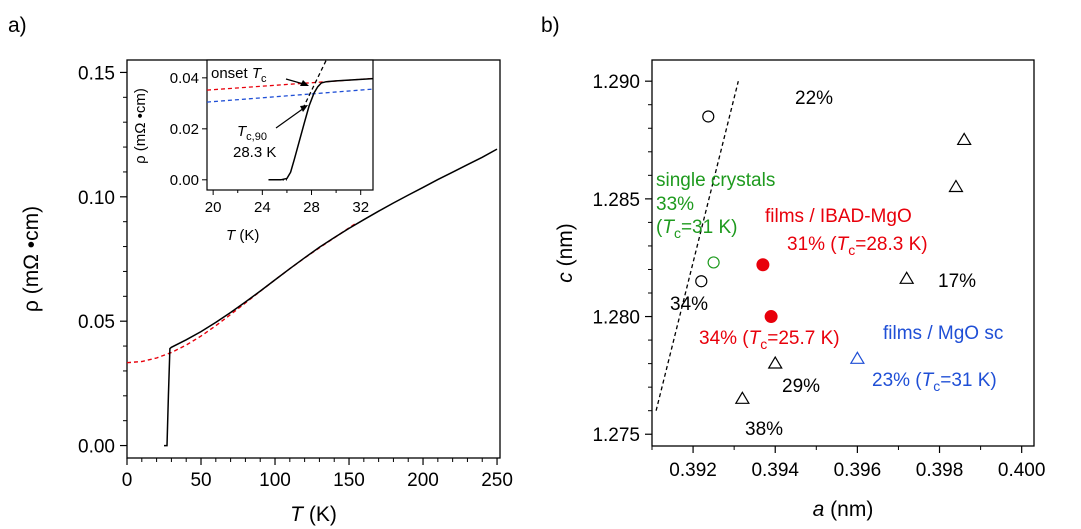  What do you see at coordinates (775, 470) in the screenshot?
I see `x-tick-label: 0.394` at bounding box center [775, 470].